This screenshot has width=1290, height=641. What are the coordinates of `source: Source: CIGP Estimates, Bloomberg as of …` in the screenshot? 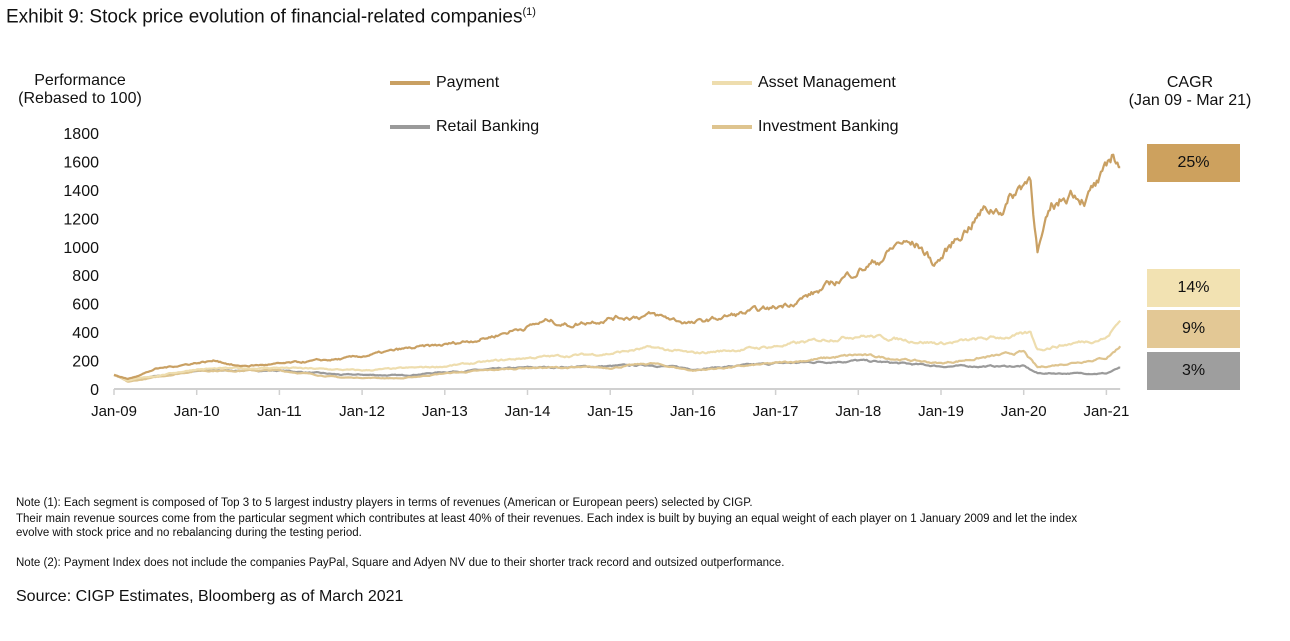 It's located at (210, 596).